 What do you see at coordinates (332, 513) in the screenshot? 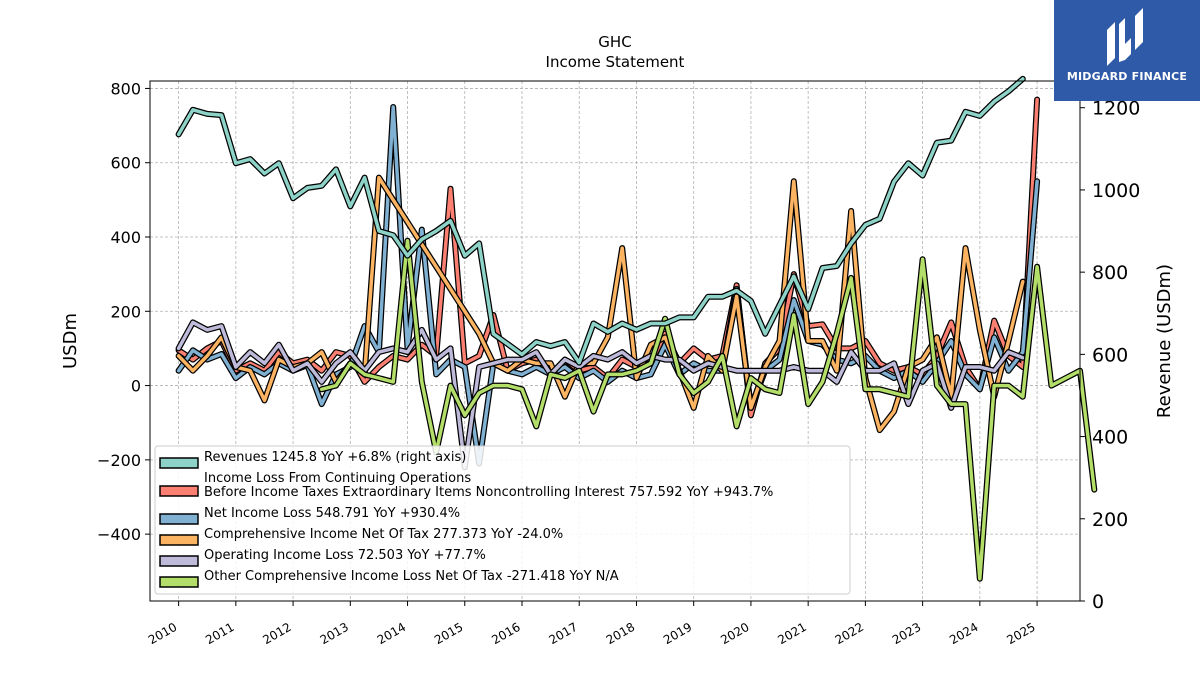
I see `legend-label: Net Income Loss 548.791 YoY +930.4%` at bounding box center [332, 513].